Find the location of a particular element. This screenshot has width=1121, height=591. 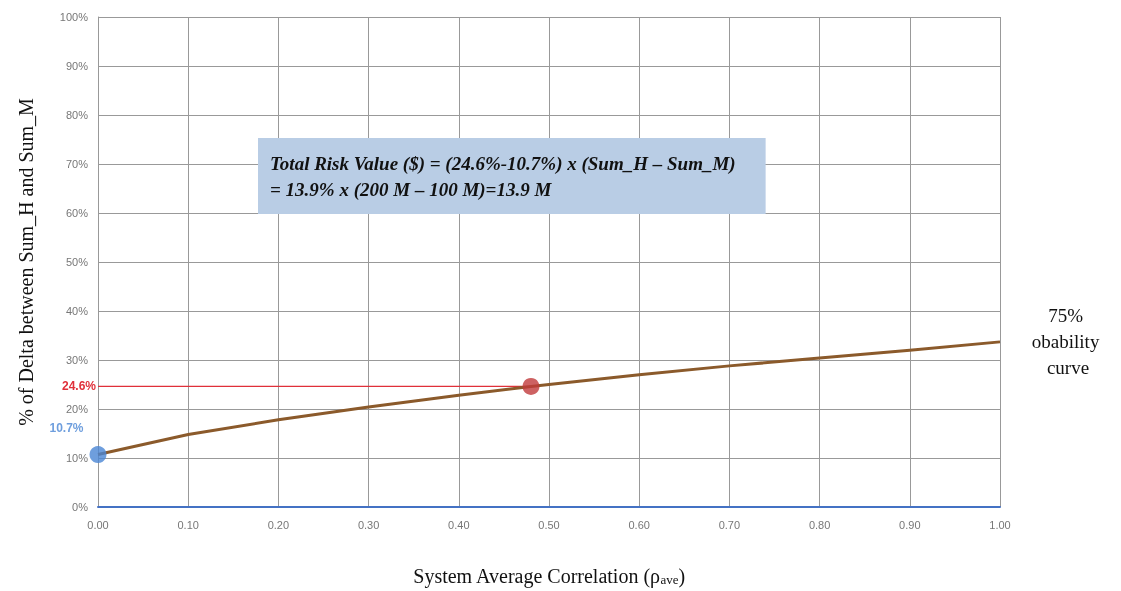

annotation: Total Risk Value ($) = (24.6%-10.7%) x (Sum_H – Sum_M) = 13.9% x (200 M – 100 M)=13.9 M is located at coordinates (503, 176).